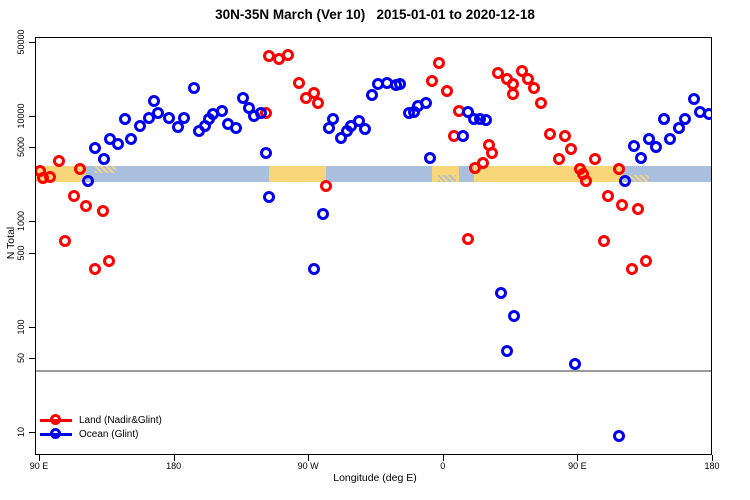 This screenshot has height=500, width=750. What do you see at coordinates (375, 478) in the screenshot?
I see `x-axis-title: Longitude (deg E)` at bounding box center [375, 478].